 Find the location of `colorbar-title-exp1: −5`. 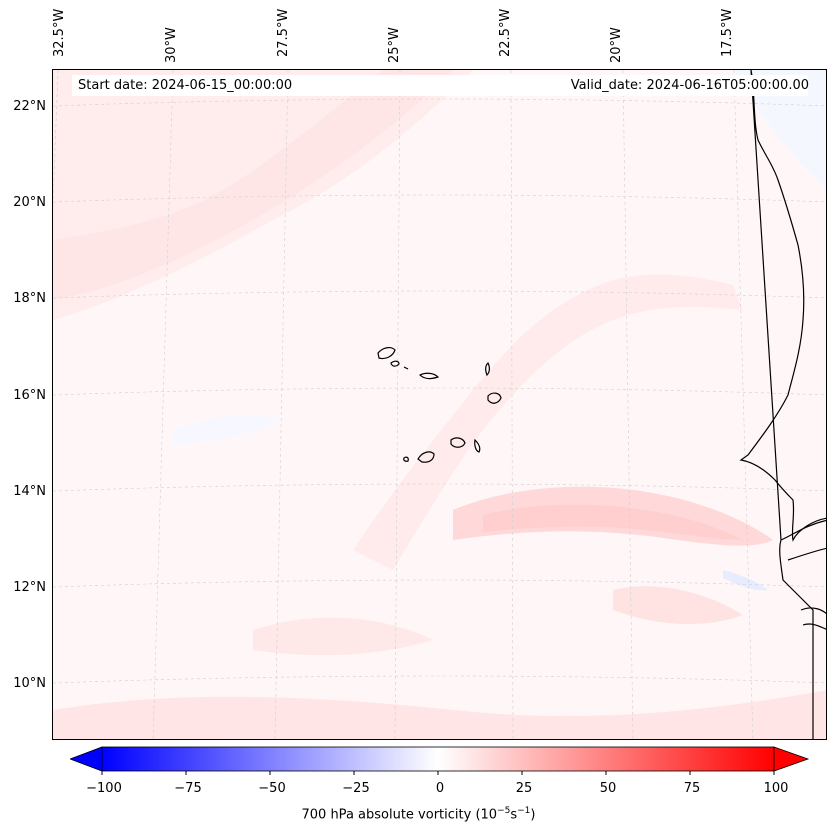

colorbar-title-exp1: −5 is located at coordinates (504, 811).